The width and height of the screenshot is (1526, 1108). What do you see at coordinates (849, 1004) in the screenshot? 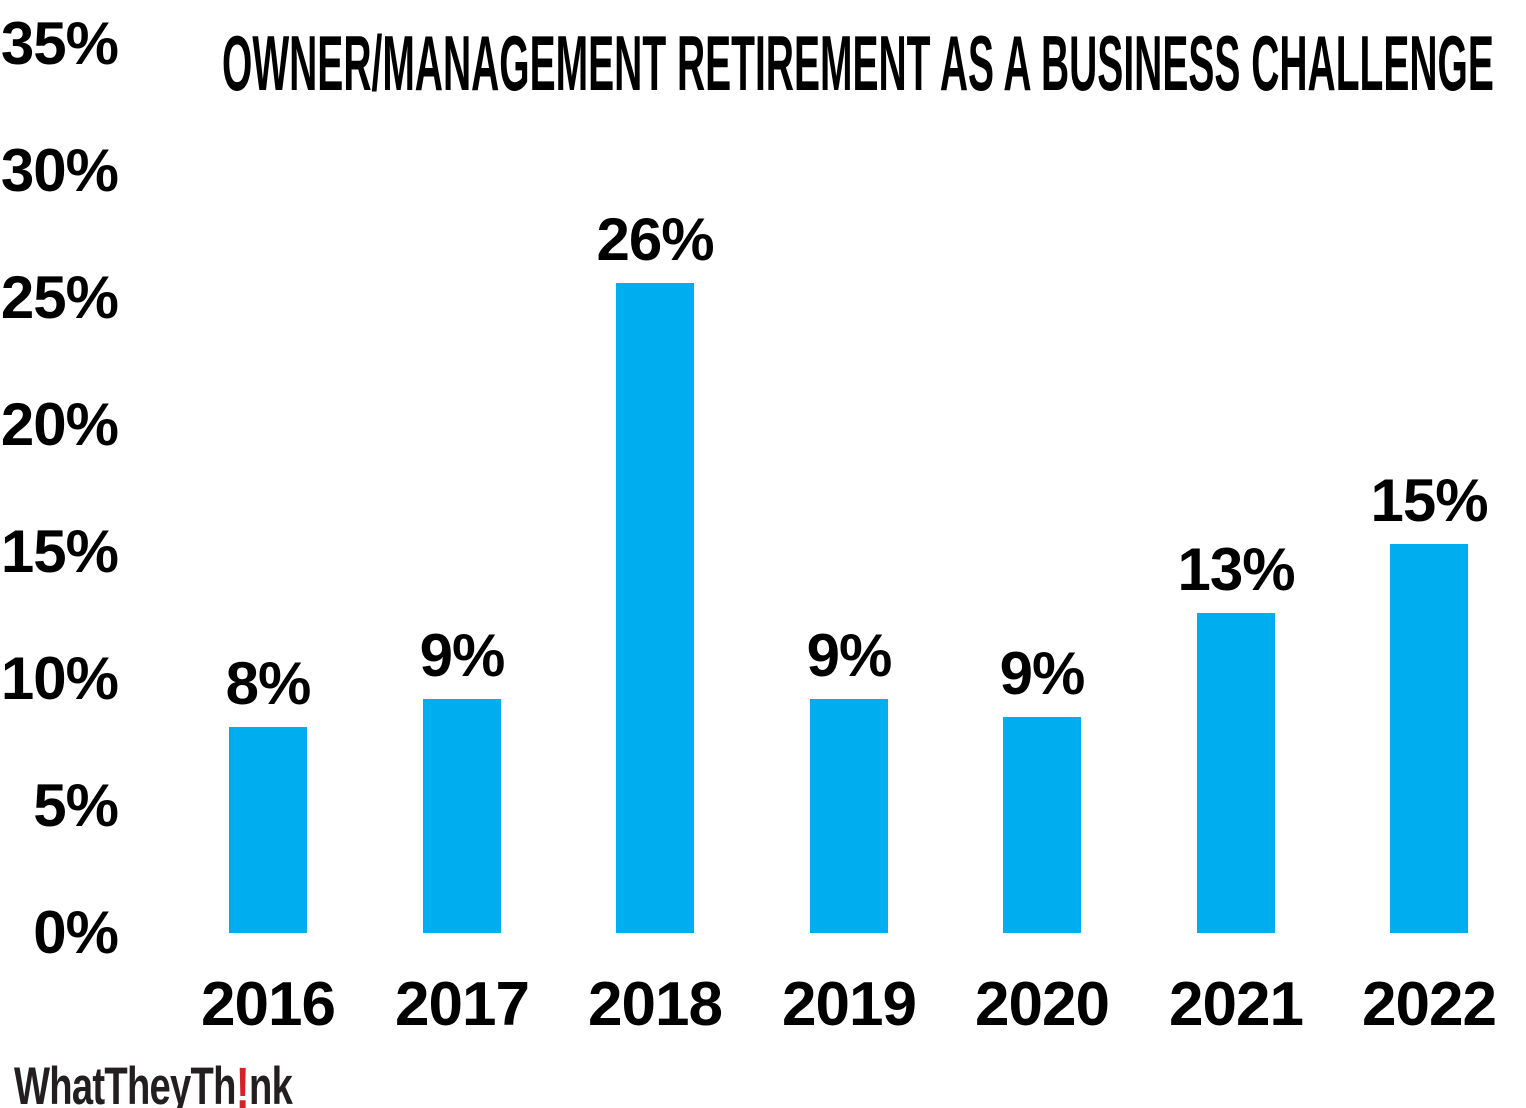
I see `x-tick-2019: 2019` at bounding box center [849, 1004].